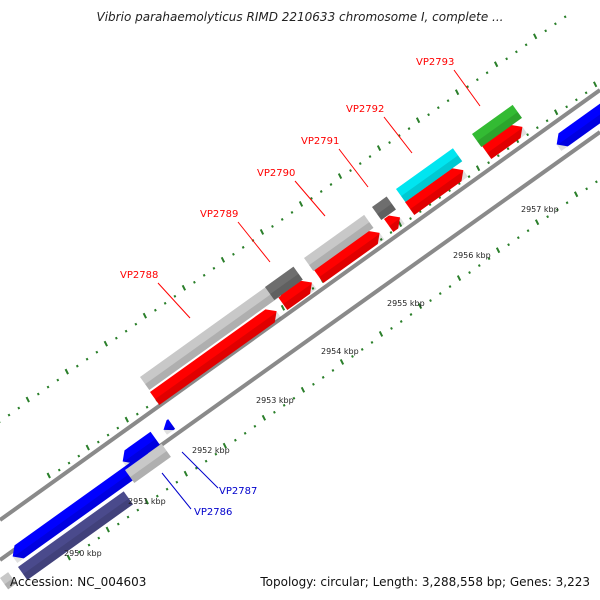 The height and width of the screenshot is (600, 600). I want to click on gene-track-vp2792, so click(429, 175).